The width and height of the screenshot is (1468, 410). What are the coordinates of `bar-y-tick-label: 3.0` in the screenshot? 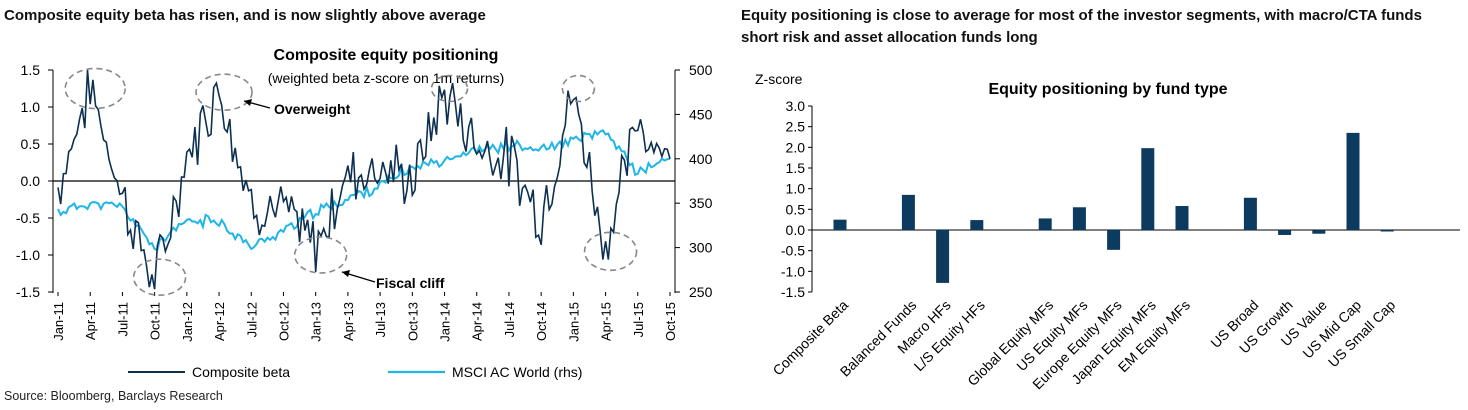 It's located at (796, 106).